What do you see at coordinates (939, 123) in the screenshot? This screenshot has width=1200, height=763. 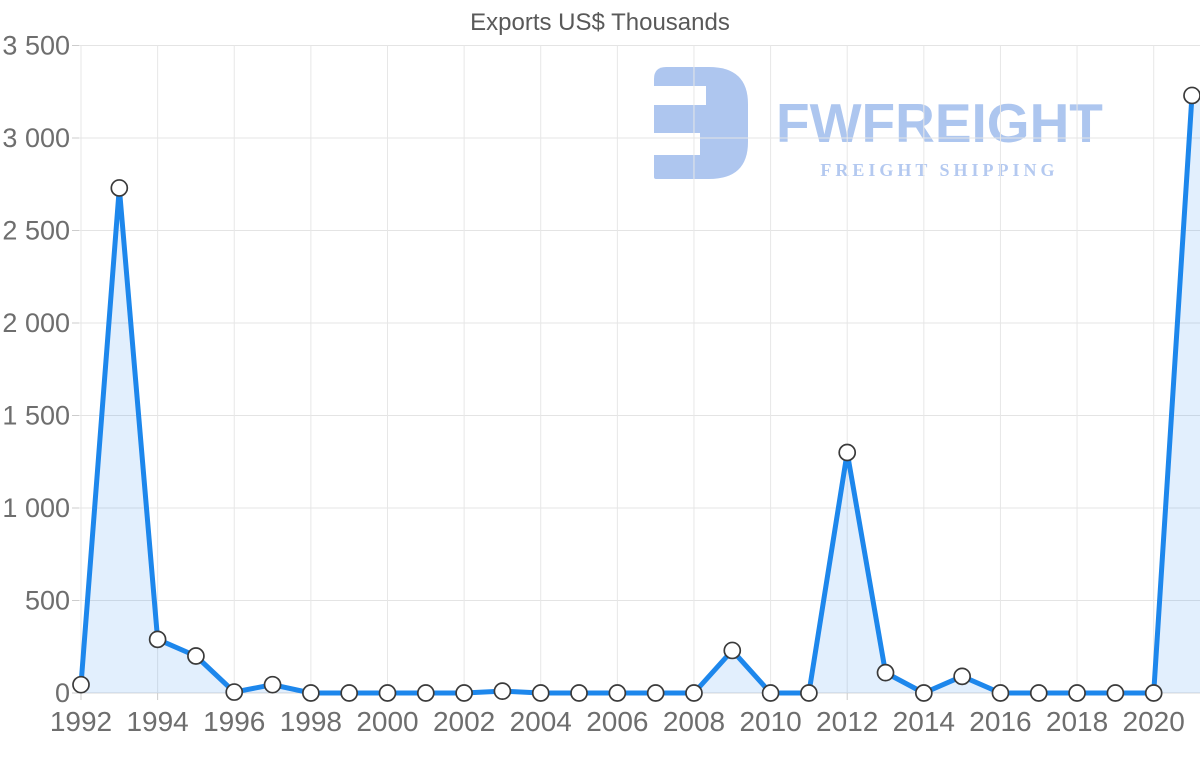 I see `watermark-brand-text: FWFREIGHT` at bounding box center [939, 123].